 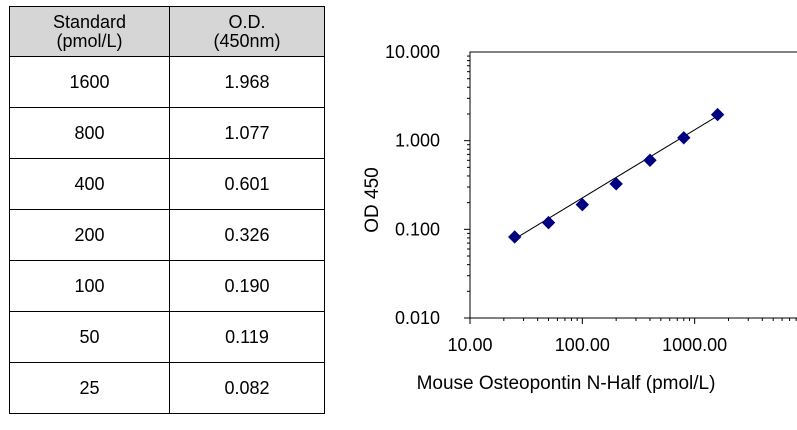 I want to click on od-cell: 0.601, so click(x=247, y=184).